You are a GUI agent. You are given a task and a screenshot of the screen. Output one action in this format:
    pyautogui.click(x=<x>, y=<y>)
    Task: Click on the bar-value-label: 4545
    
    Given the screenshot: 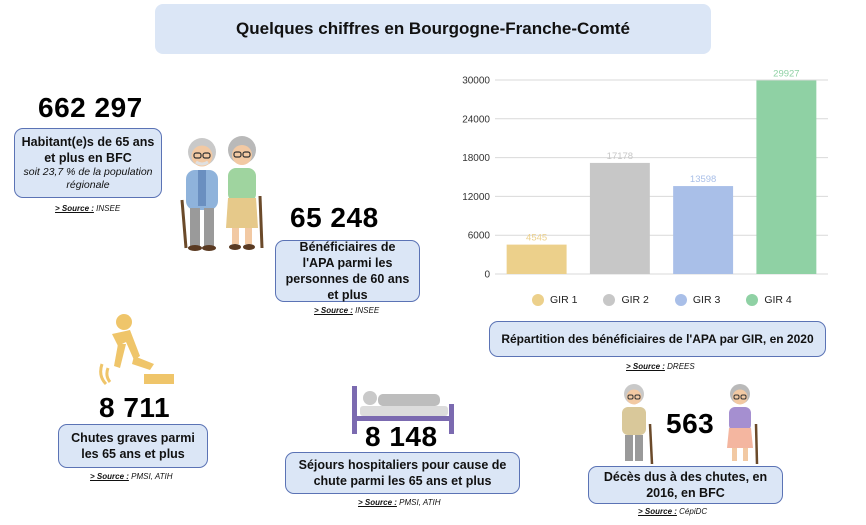 What is the action you would take?
    pyautogui.click(x=536, y=238)
    